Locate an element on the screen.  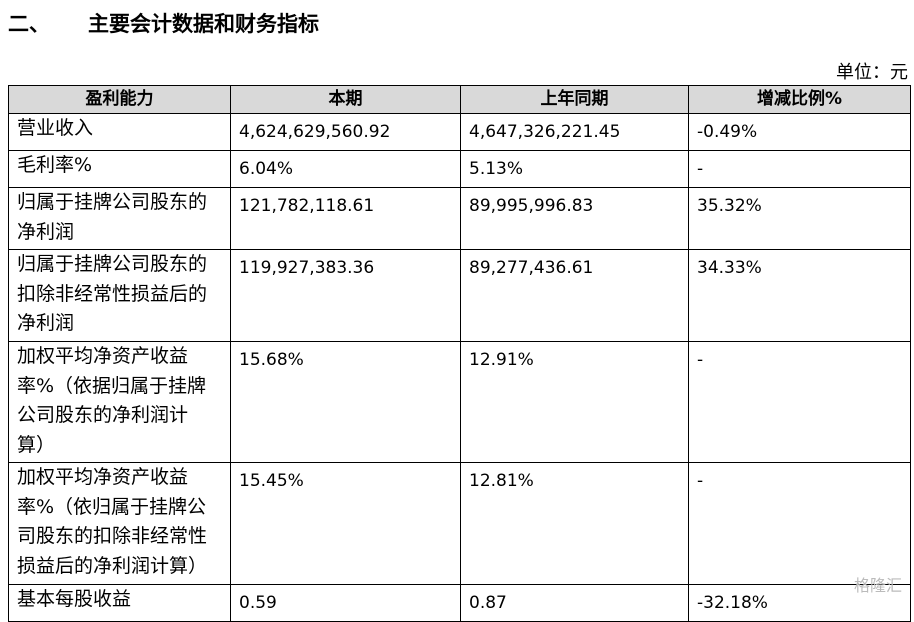
column-header: 盈利能力 is located at coordinates (119, 99).